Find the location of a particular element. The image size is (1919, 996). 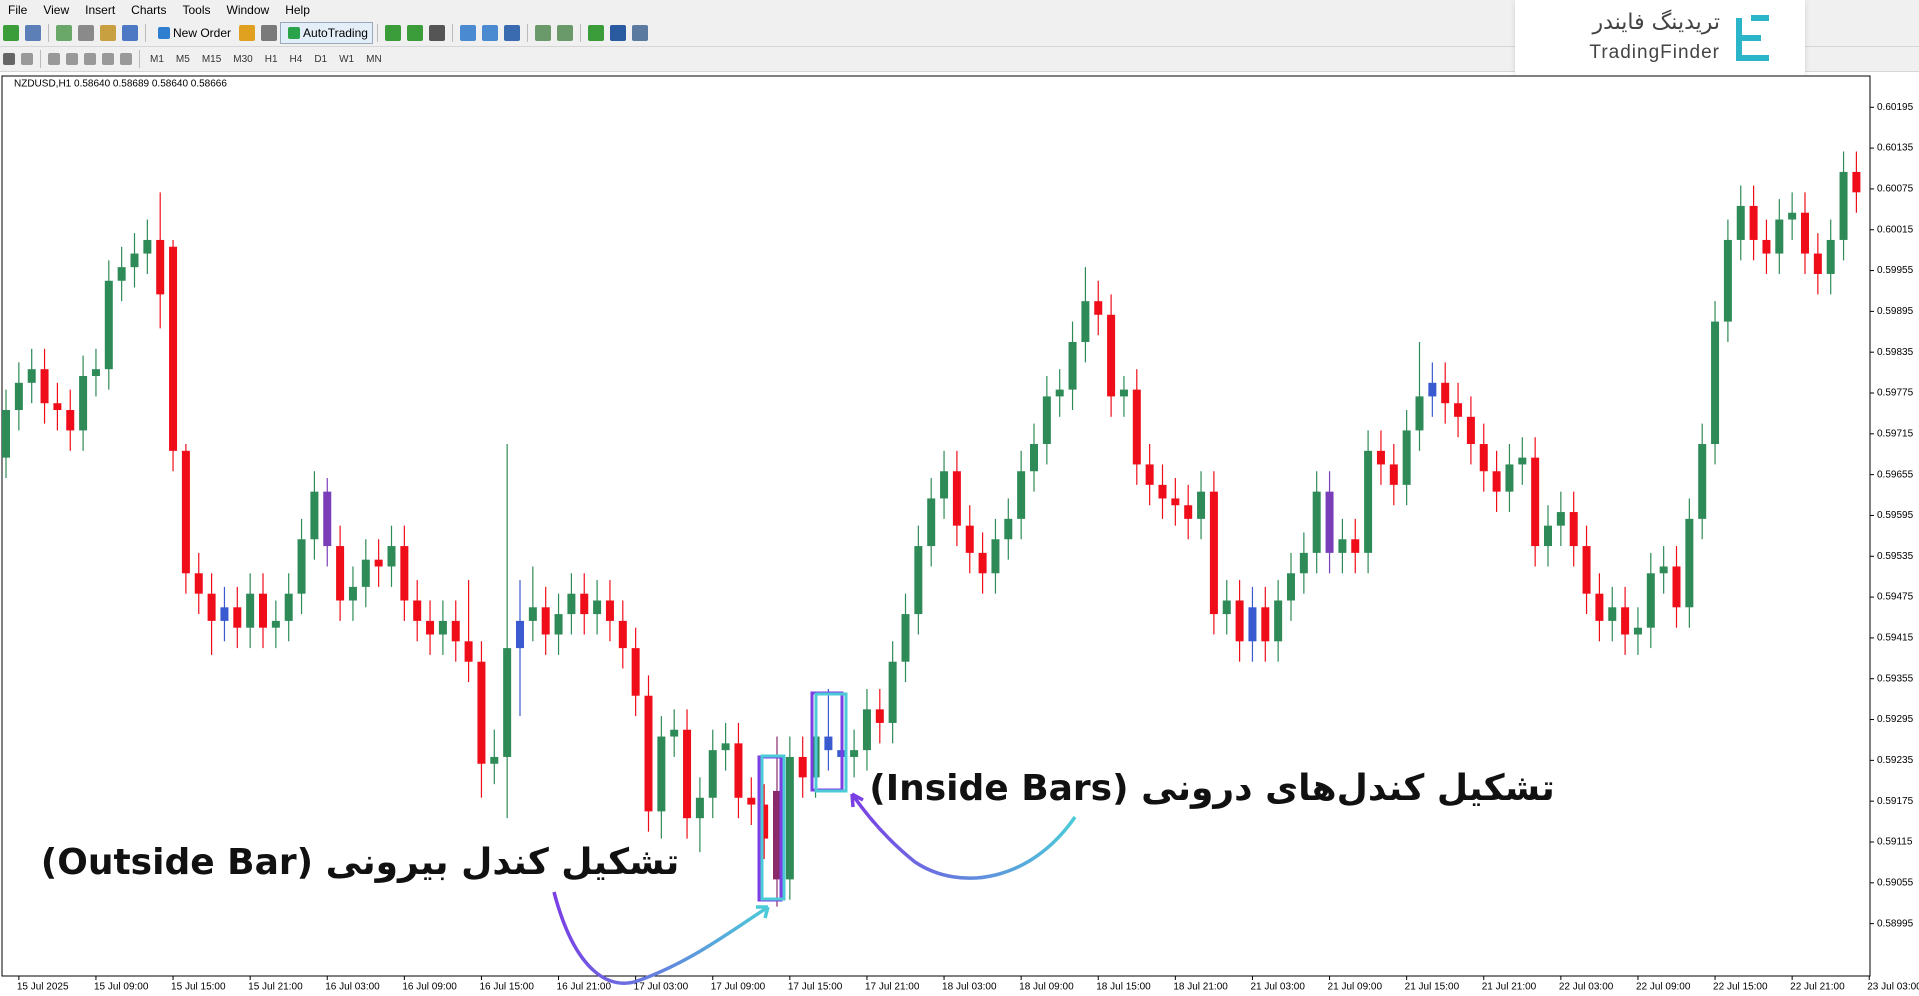

autotrading-button: AutoTrading is located at coordinates (326, 32).